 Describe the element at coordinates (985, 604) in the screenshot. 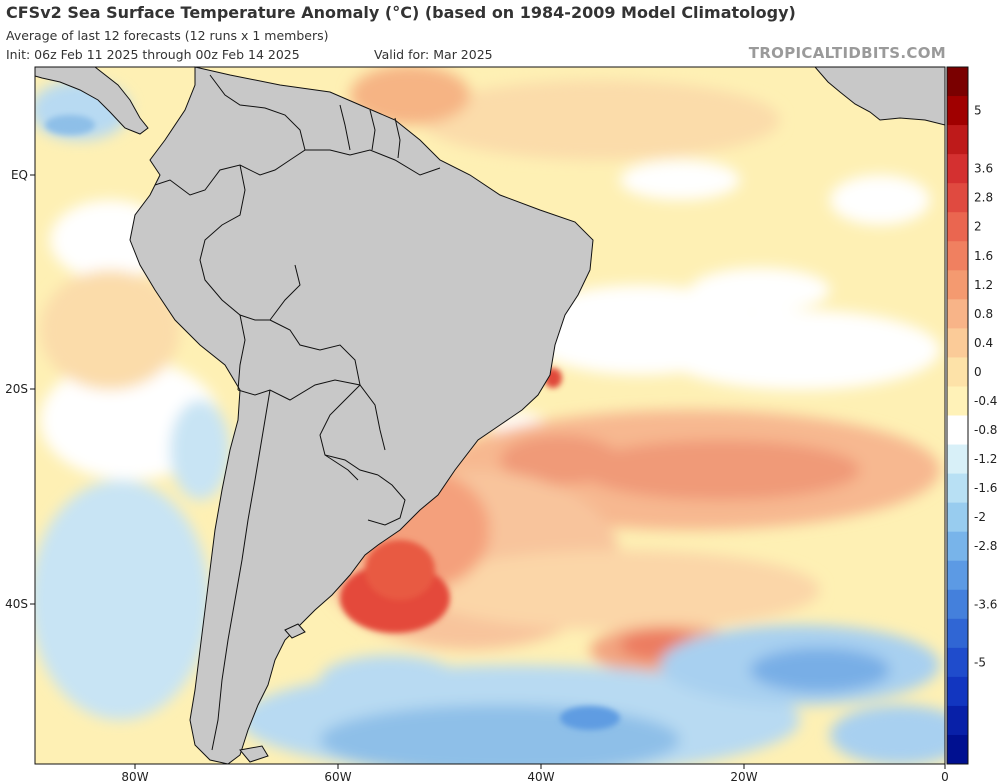

I see `colorbar-label: -3.6` at that location.